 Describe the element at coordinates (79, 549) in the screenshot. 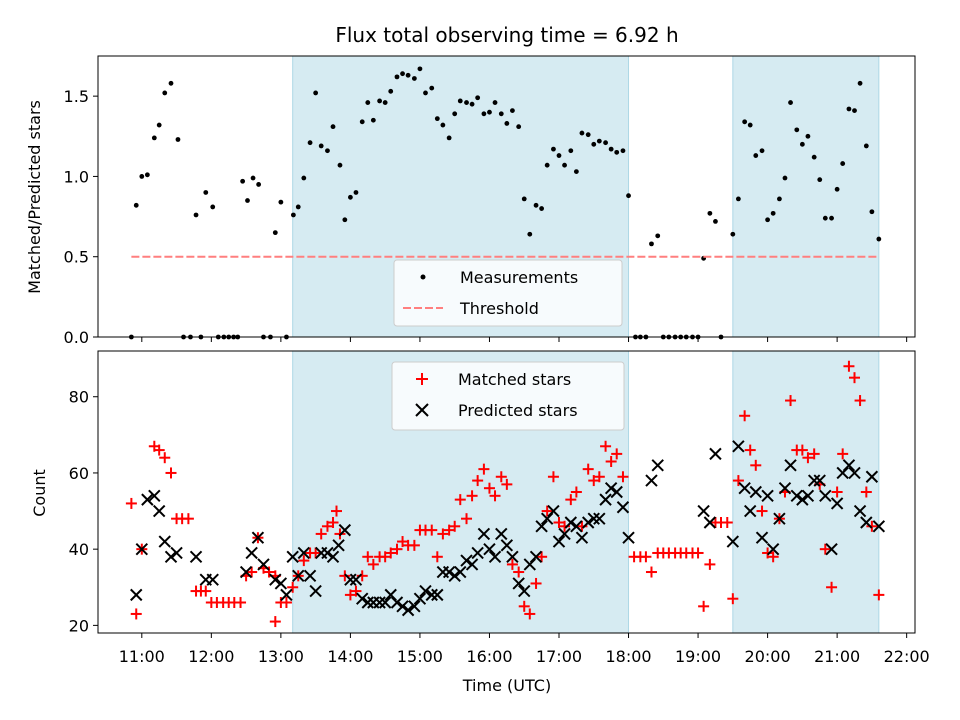

I see `bottom-y-tick-label: 40` at that location.